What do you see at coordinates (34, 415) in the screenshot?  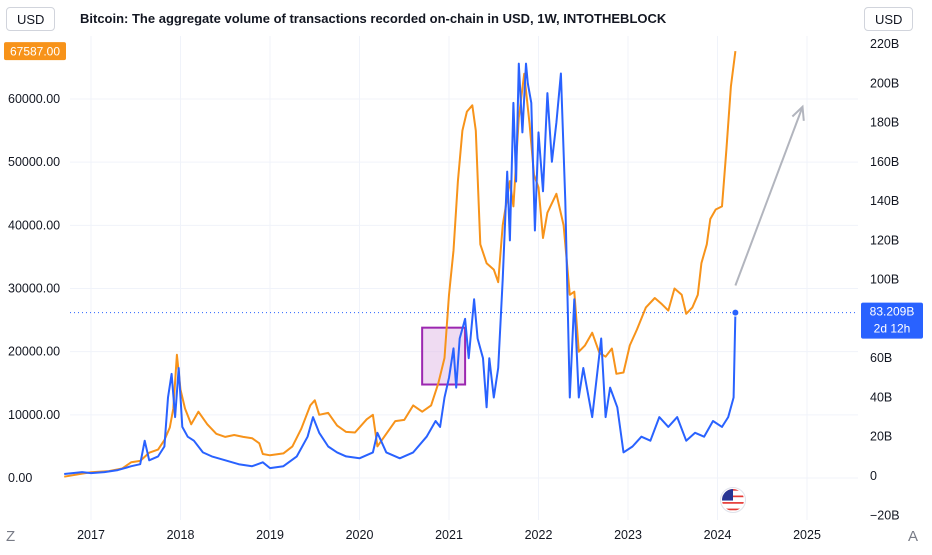 I see `left-axis-tick-label: 10000.00` at bounding box center [34, 415].